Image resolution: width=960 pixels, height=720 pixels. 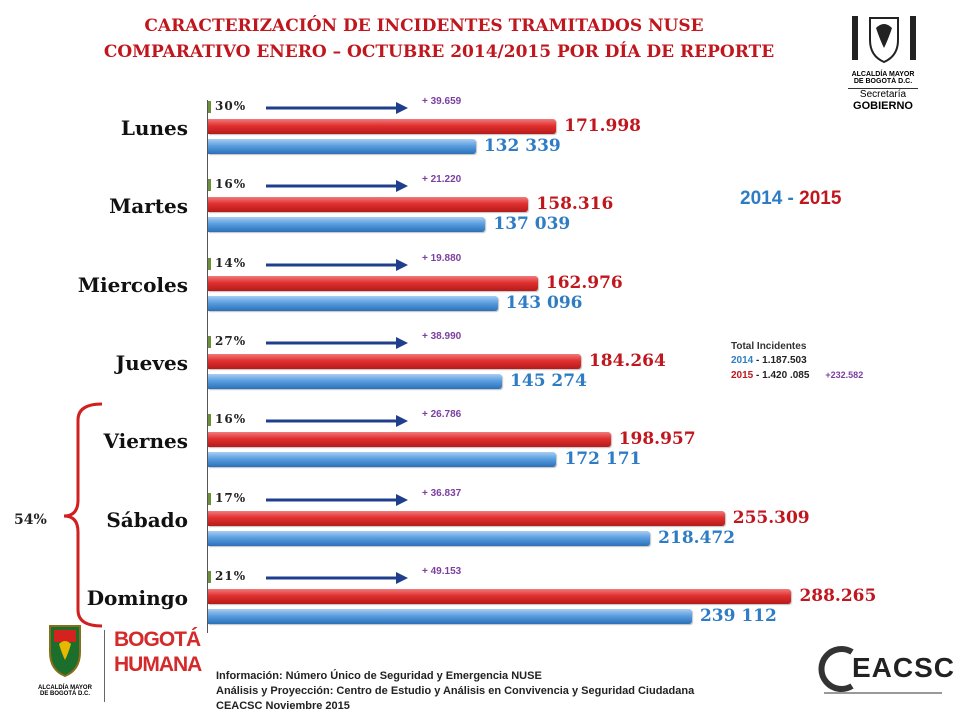 I want to click on years-legend: 2014 - 2015, so click(x=790, y=199).